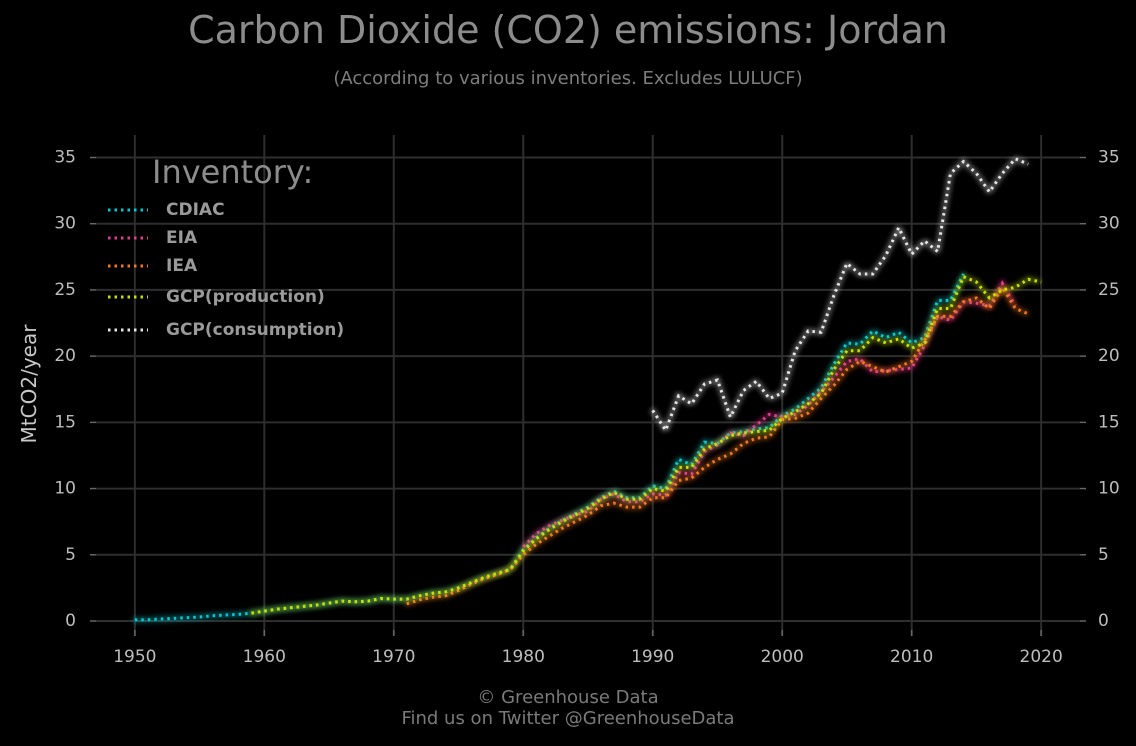 The height and width of the screenshot is (746, 1136). What do you see at coordinates (29, 384) in the screenshot?
I see `y-axis-label: MtCO2/year` at bounding box center [29, 384].